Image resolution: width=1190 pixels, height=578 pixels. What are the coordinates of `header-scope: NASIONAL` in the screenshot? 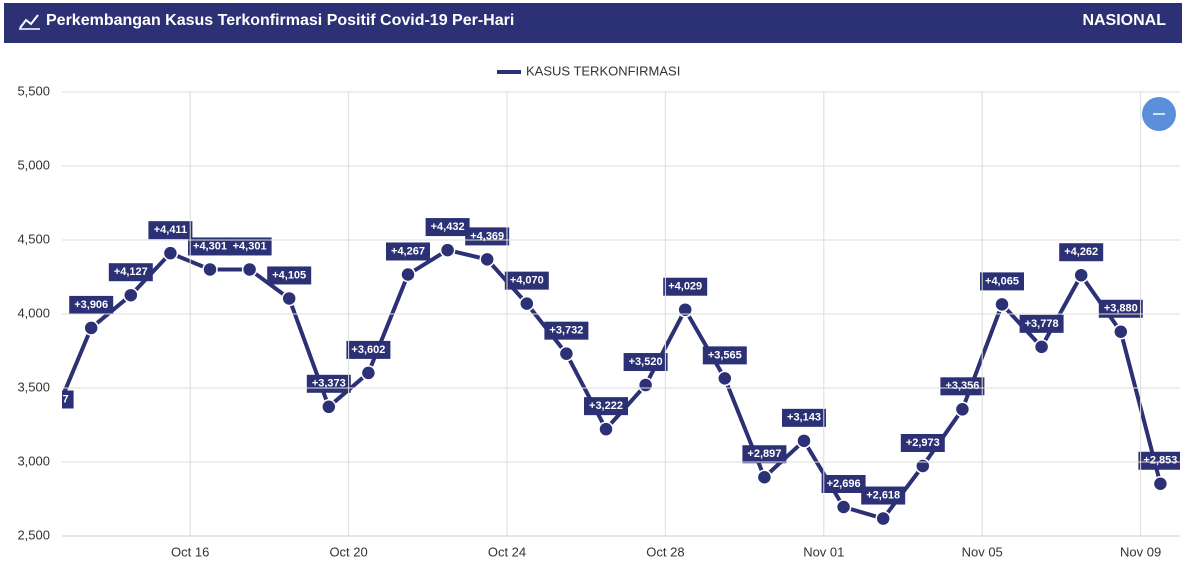 It's located at (1124, 20).